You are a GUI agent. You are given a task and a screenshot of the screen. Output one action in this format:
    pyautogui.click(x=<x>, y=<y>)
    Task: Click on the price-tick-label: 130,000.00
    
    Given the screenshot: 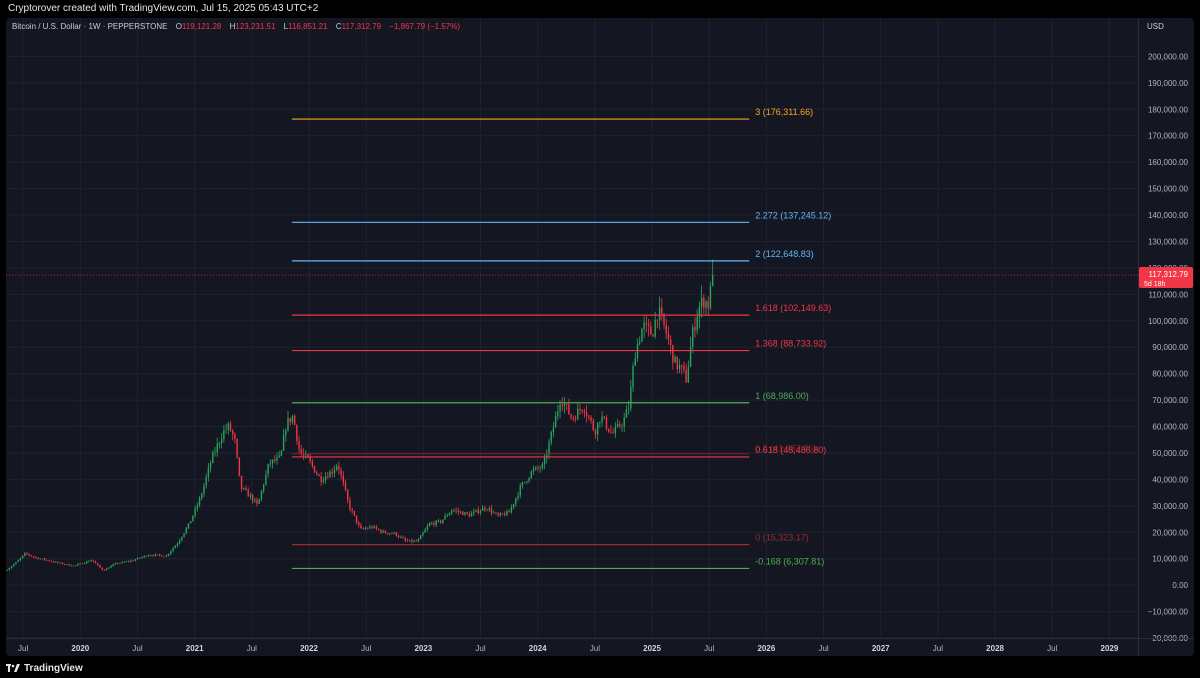 What is the action you would take?
    pyautogui.click(x=1168, y=241)
    